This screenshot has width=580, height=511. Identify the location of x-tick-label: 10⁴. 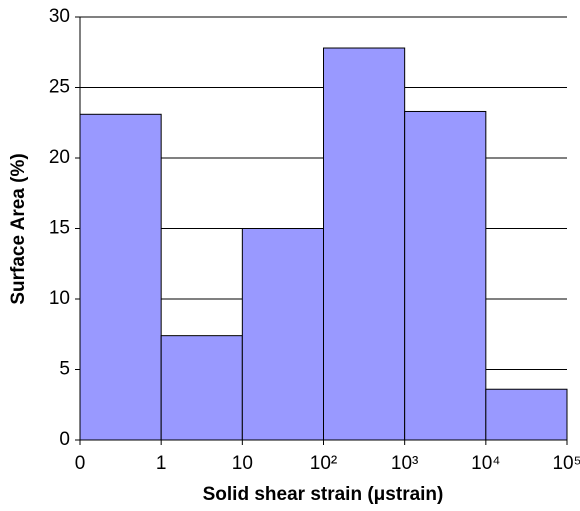
(485, 463).